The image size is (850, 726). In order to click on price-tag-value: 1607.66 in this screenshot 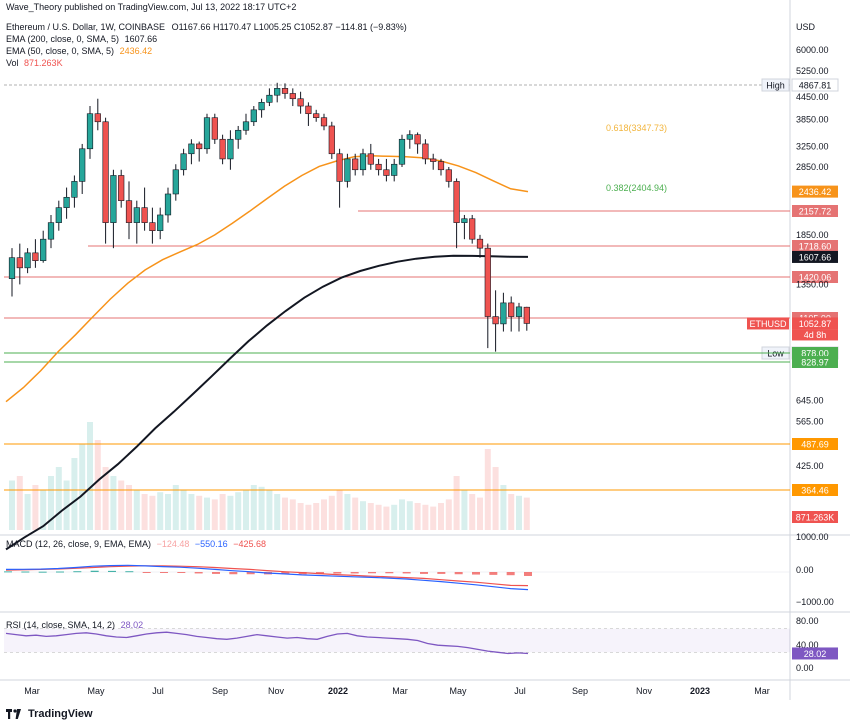, I will do `click(815, 257)`.